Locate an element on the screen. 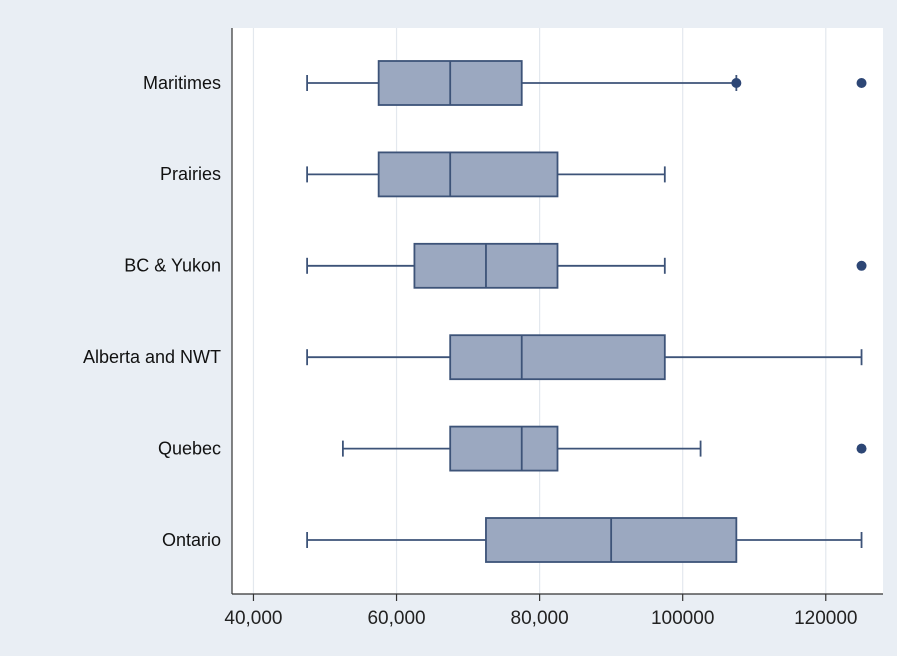 The width and height of the screenshot is (897, 656). category-label: Quebec is located at coordinates (189, 448).